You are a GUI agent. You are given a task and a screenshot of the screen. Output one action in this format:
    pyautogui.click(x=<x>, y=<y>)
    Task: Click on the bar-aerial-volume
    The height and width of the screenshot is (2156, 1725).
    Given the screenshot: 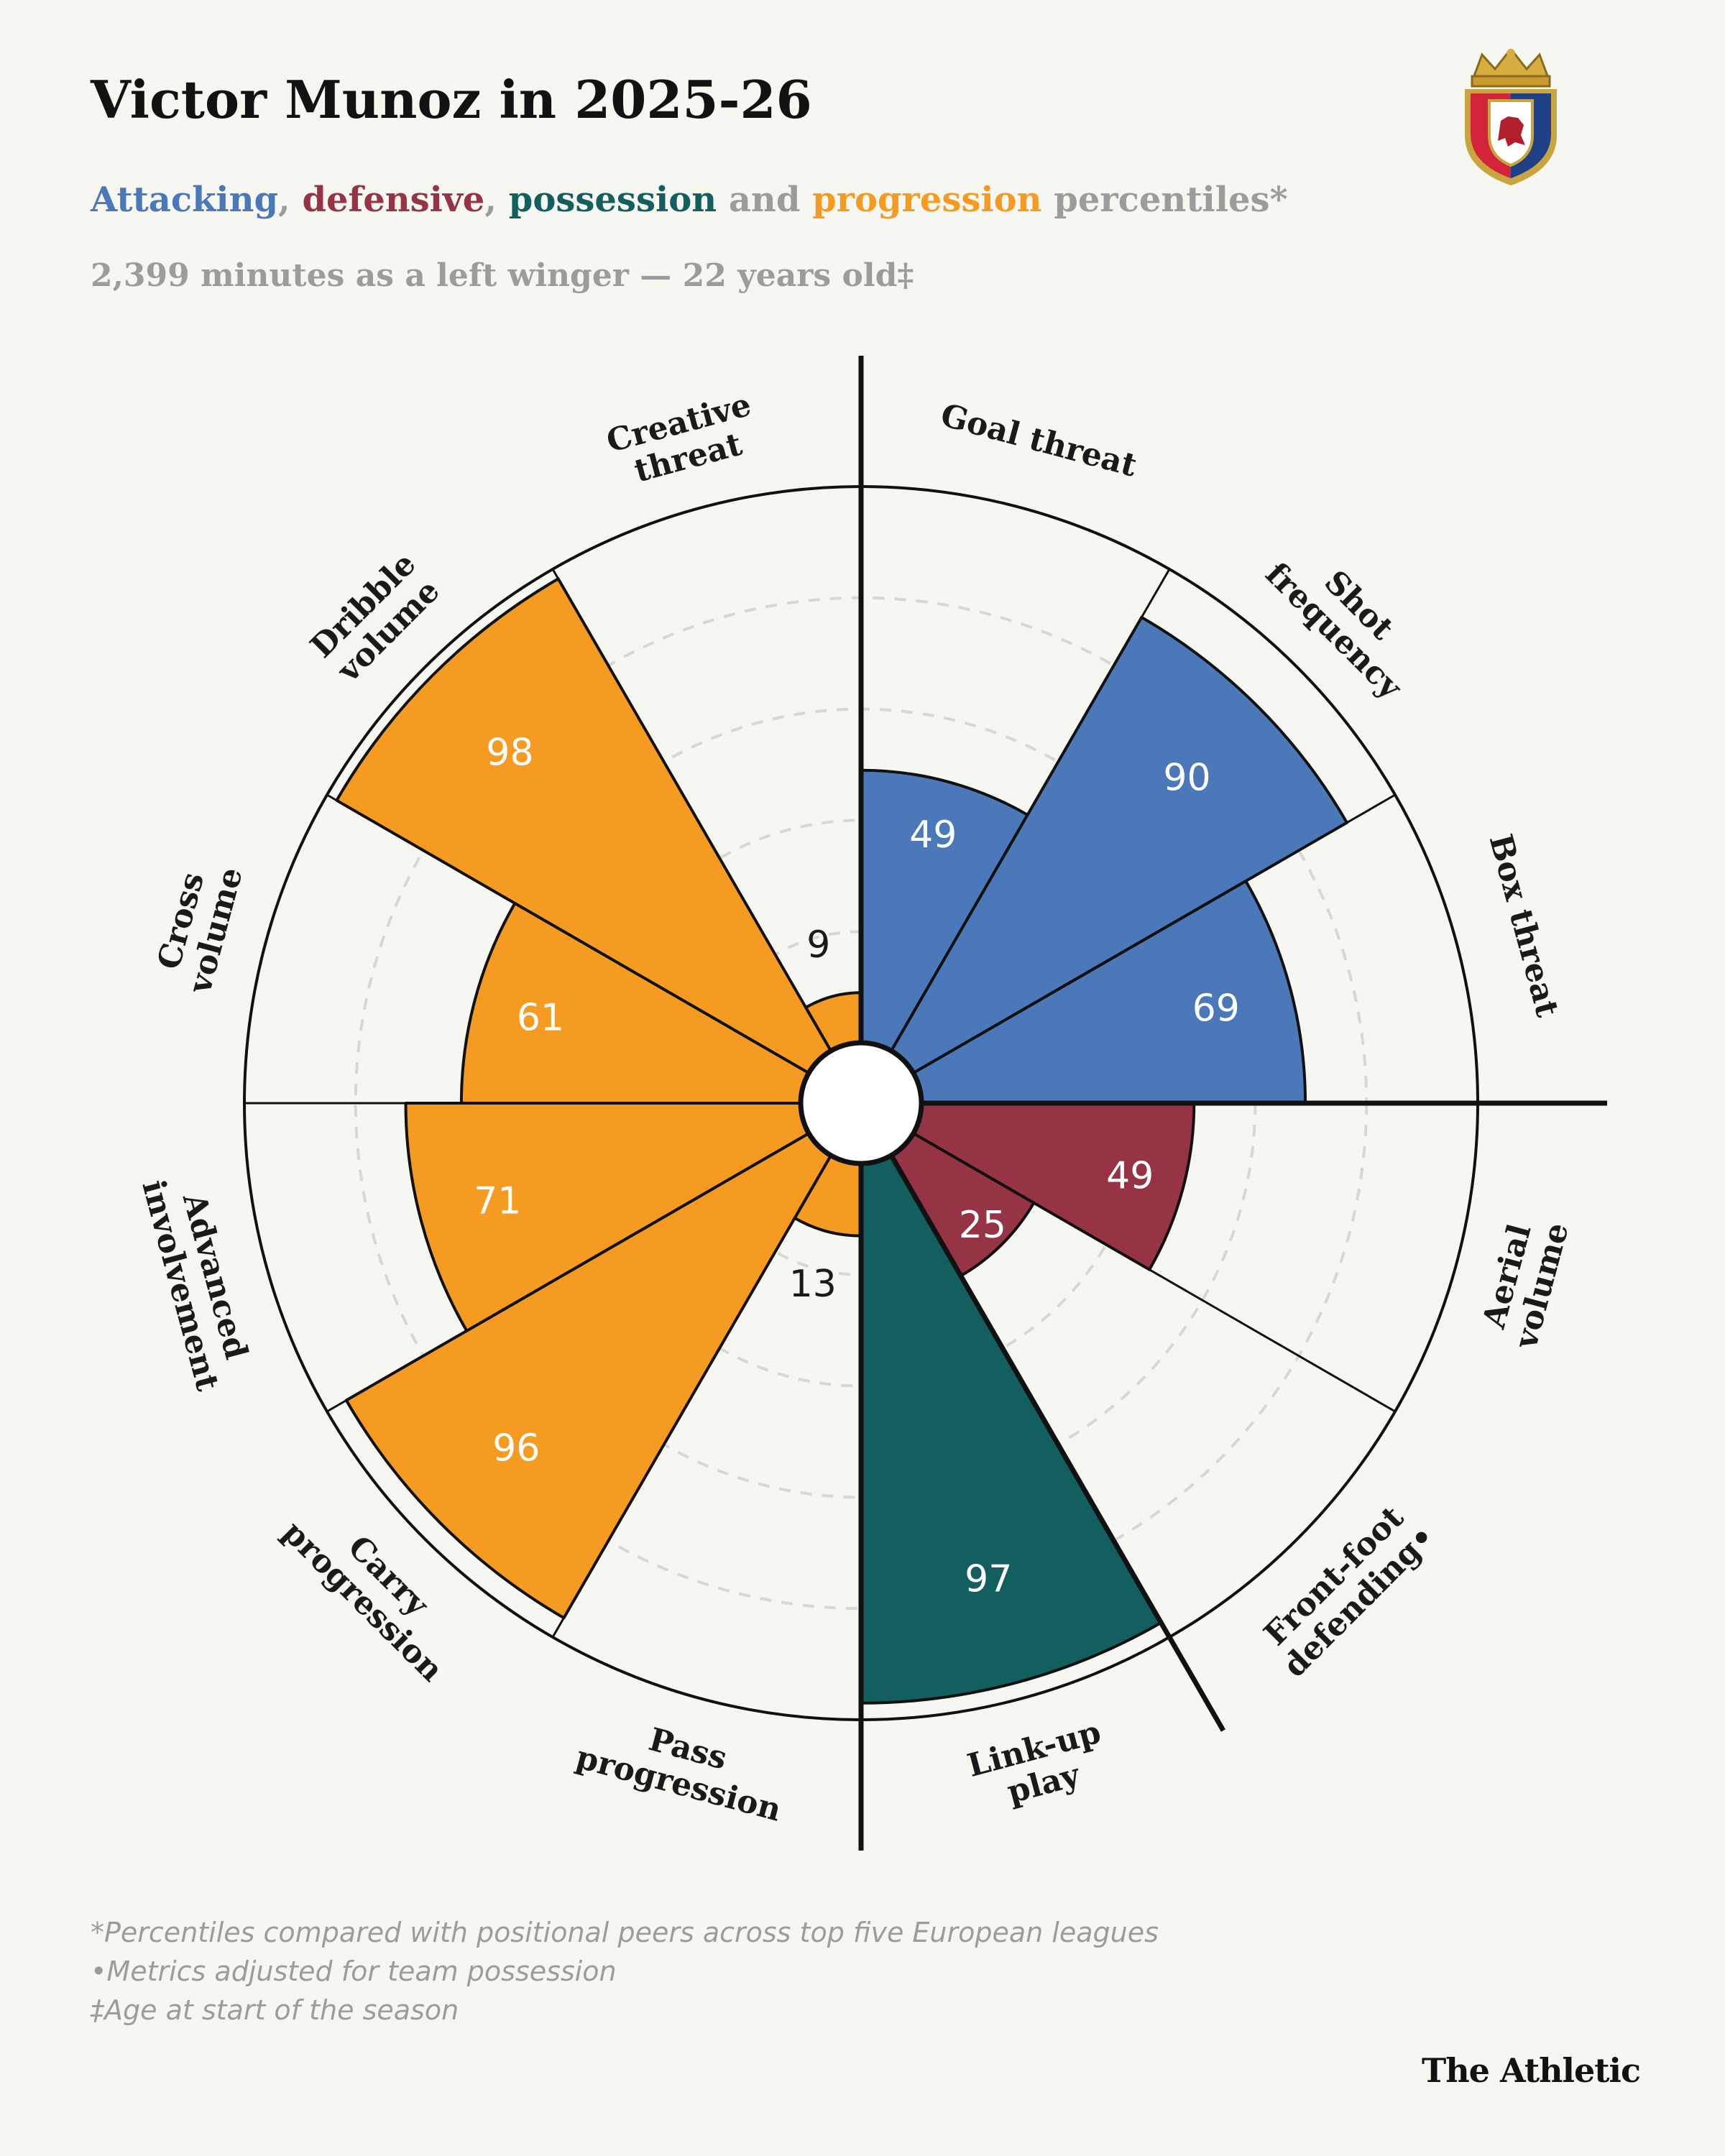 What is the action you would take?
    pyautogui.click(x=1028, y=1186)
    